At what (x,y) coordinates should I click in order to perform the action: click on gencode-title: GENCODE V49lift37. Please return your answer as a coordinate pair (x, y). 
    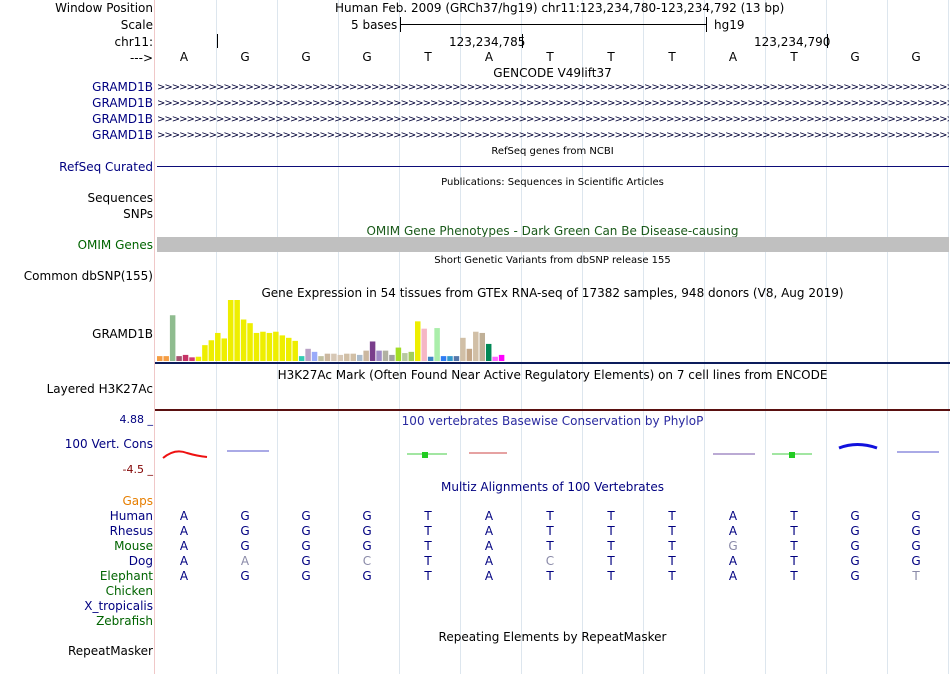
    Looking at the image, I should click on (552, 73).